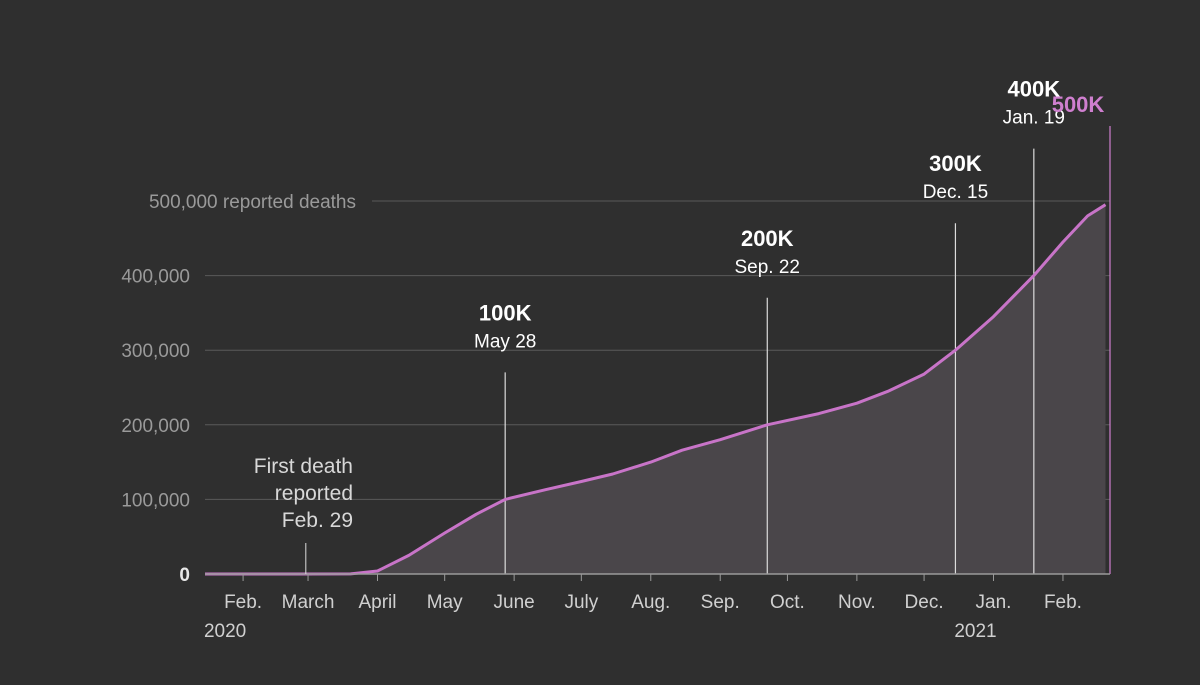 This screenshot has height=685, width=1200. What do you see at coordinates (314, 493) in the screenshot?
I see `annotation-text: reported` at bounding box center [314, 493].